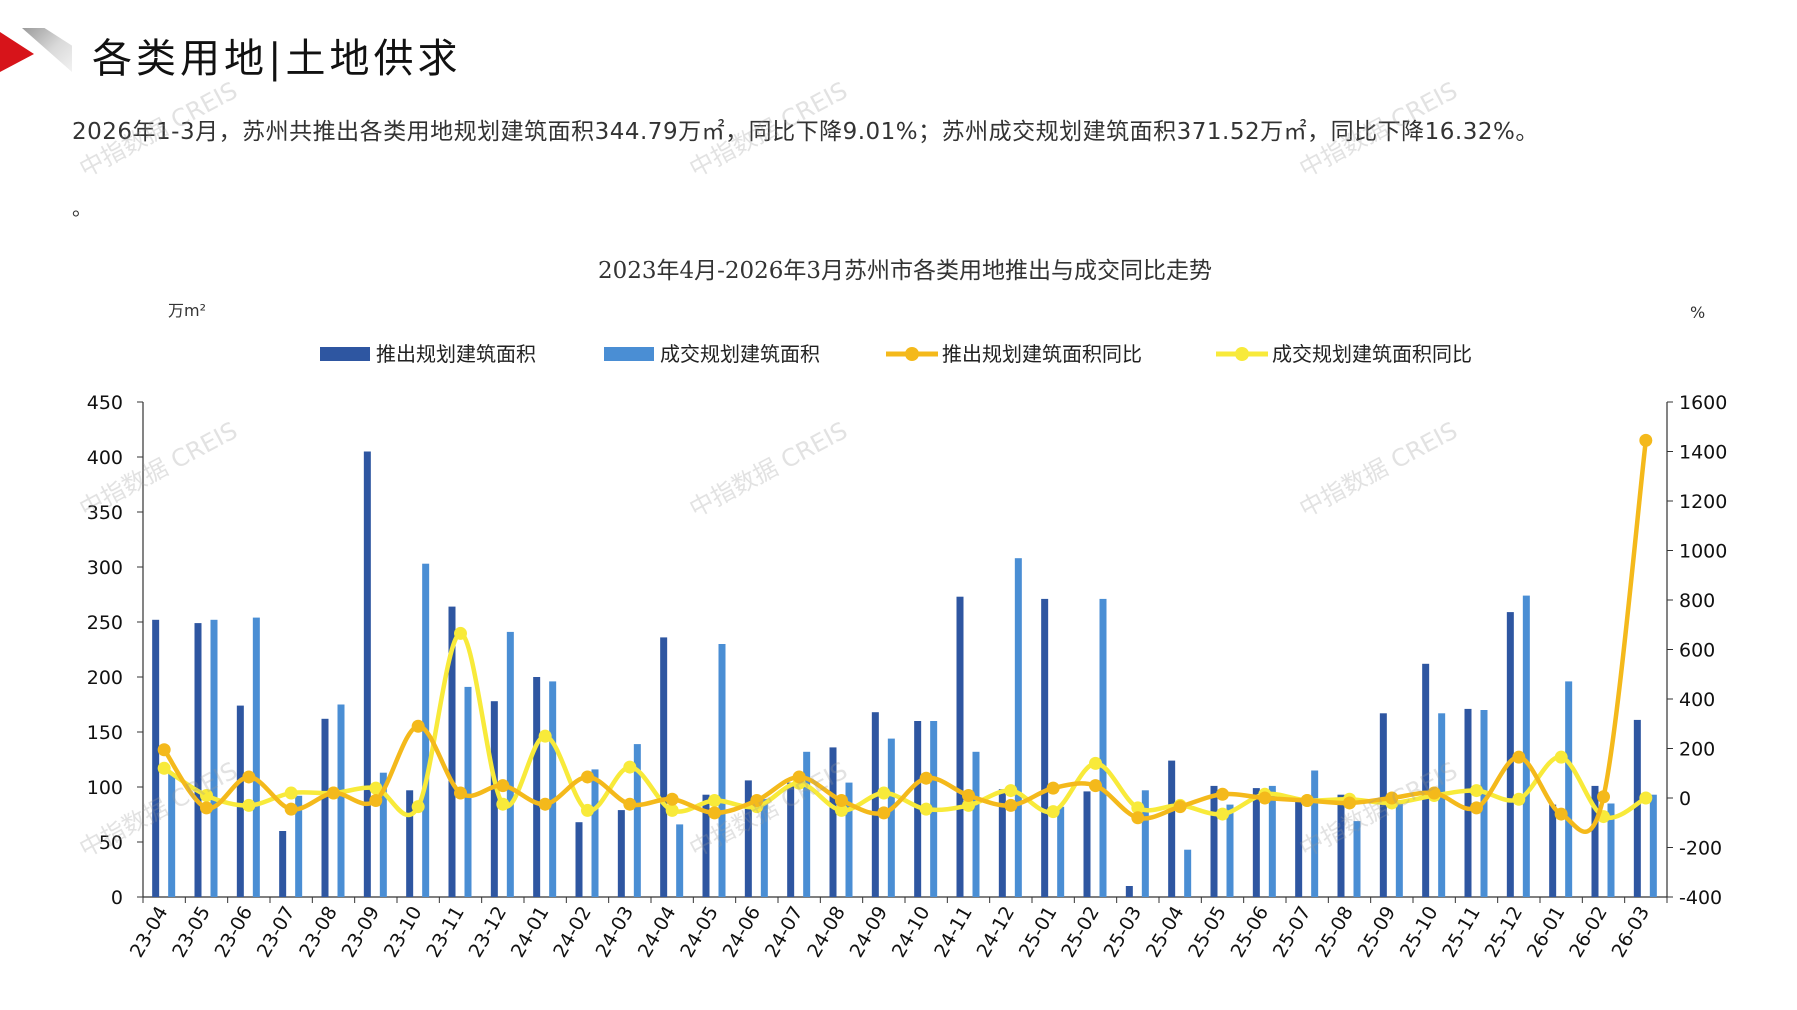 This screenshot has height=1010, width=1797. What do you see at coordinates (1377, 932) in the screenshot?
I see `x-tick-label: 25-09` at bounding box center [1377, 932].